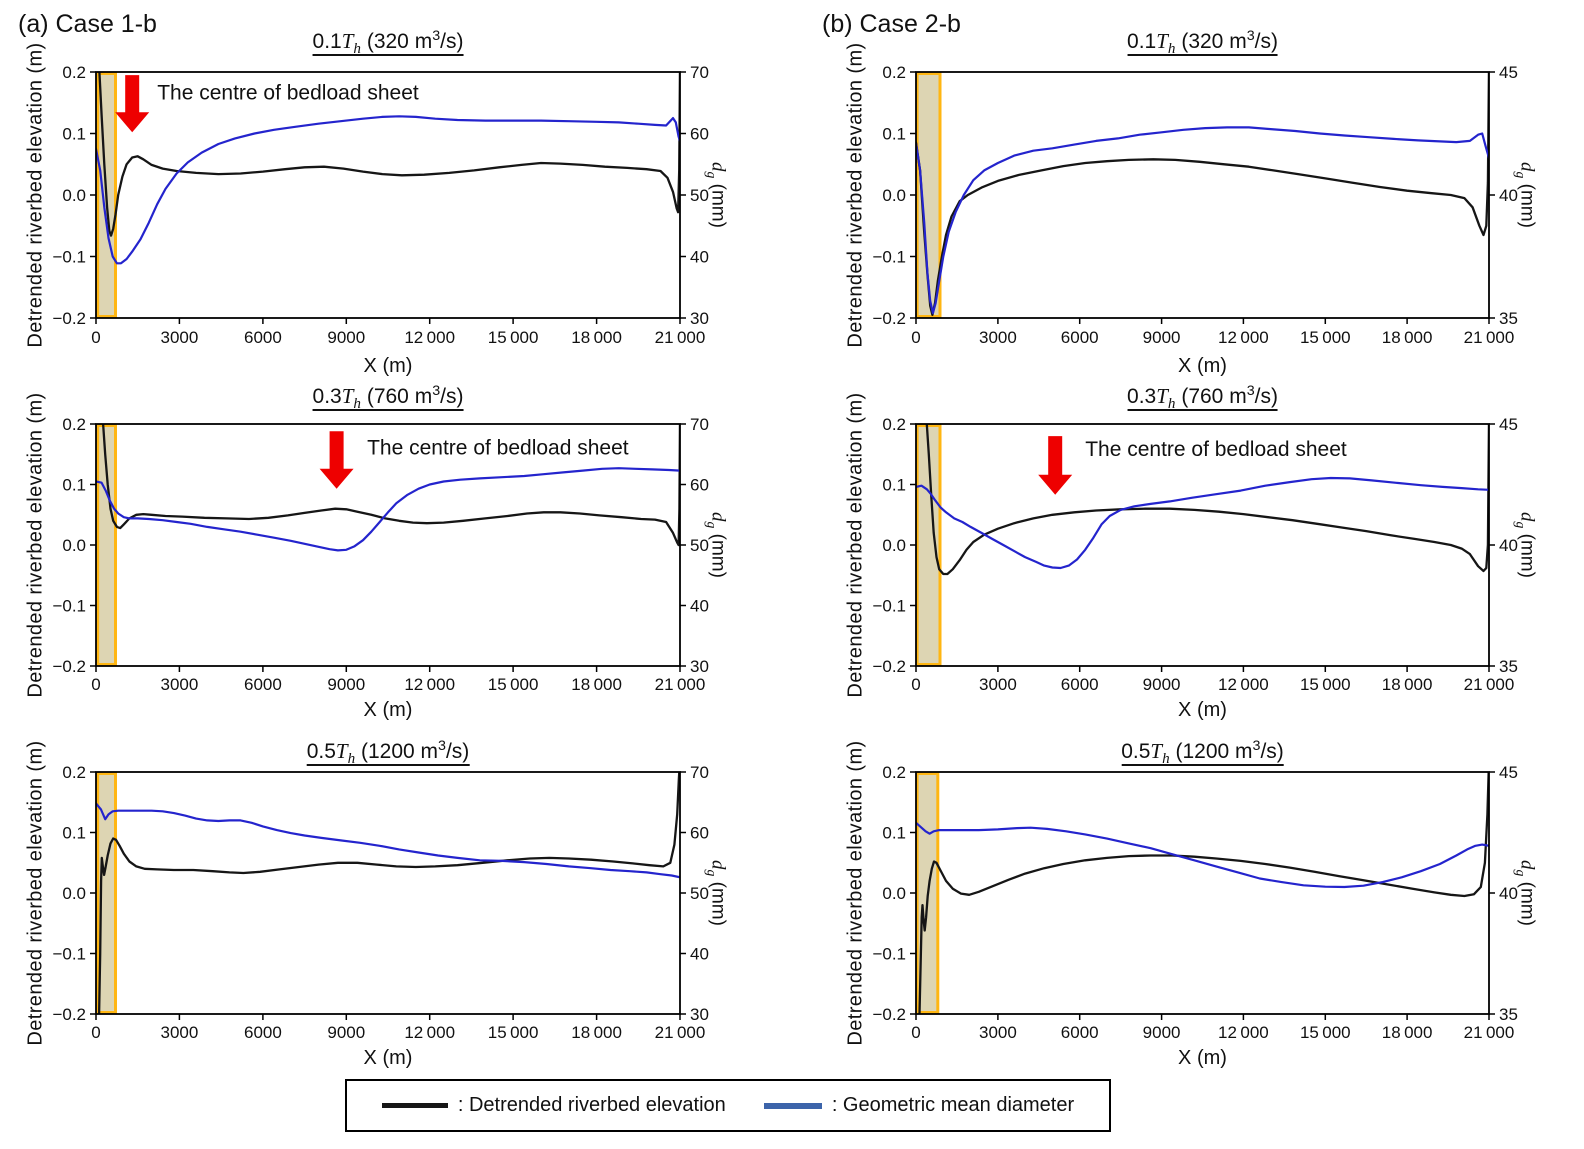 This screenshot has width=1584, height=1149. I want to click on bedload-arrow, so click(1055, 465).